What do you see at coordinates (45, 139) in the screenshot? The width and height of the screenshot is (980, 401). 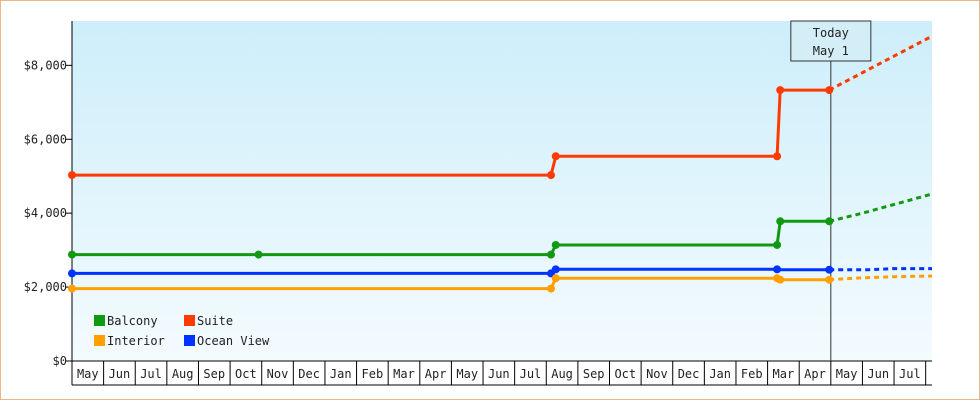 I see `y-tick-label: $6,000` at bounding box center [45, 139].